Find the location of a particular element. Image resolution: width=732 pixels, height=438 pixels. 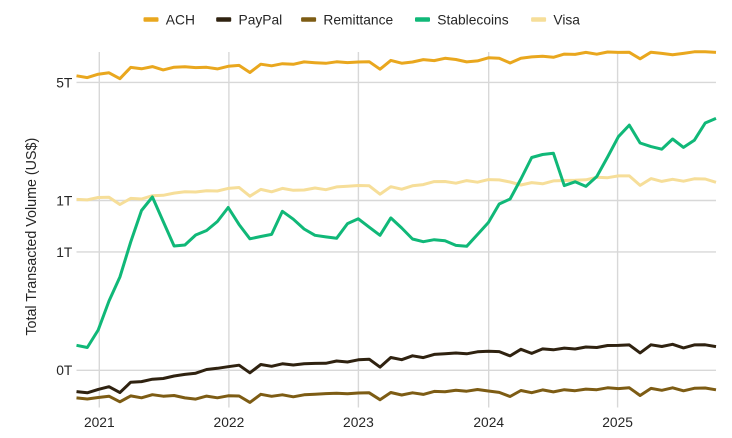

svg-text: 2025 is located at coordinates (617, 422).